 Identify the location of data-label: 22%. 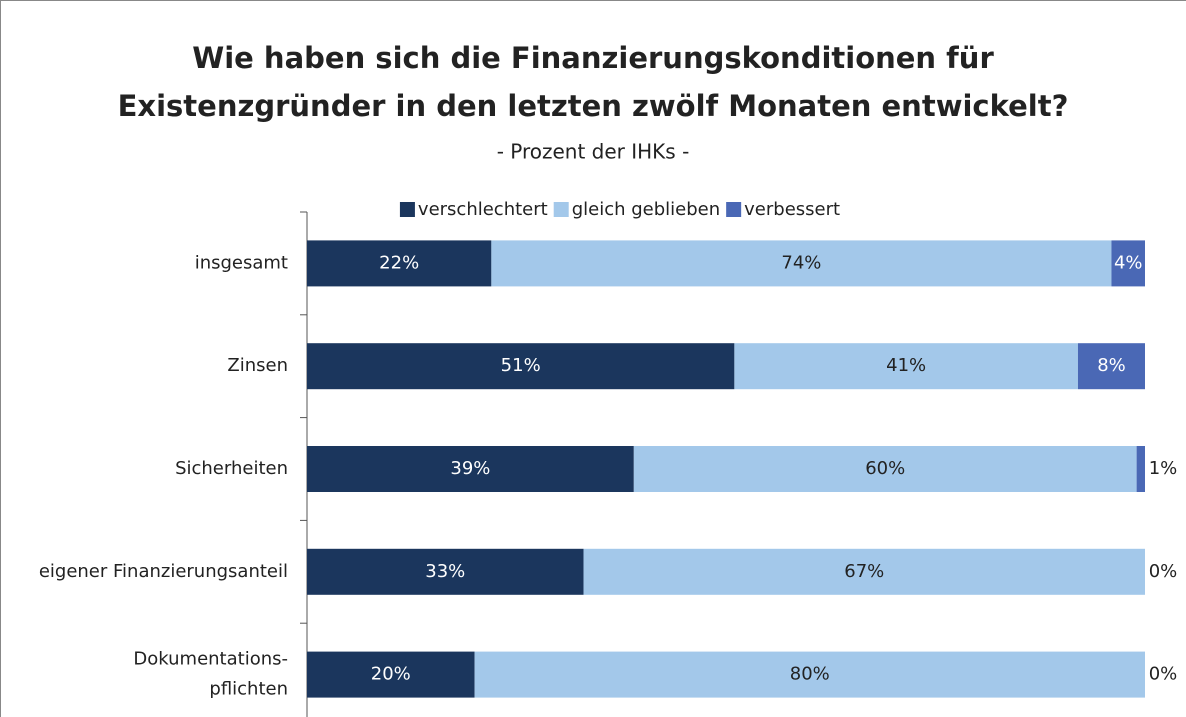
(399, 262).